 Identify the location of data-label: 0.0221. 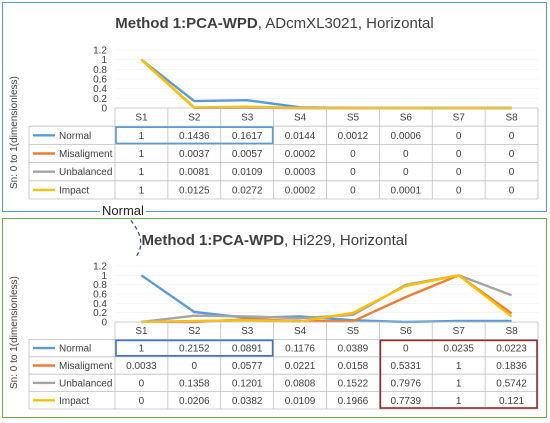
(300, 366).